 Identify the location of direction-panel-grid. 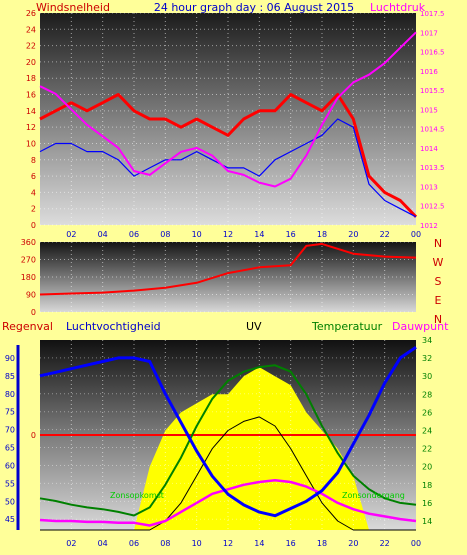
(228, 277).